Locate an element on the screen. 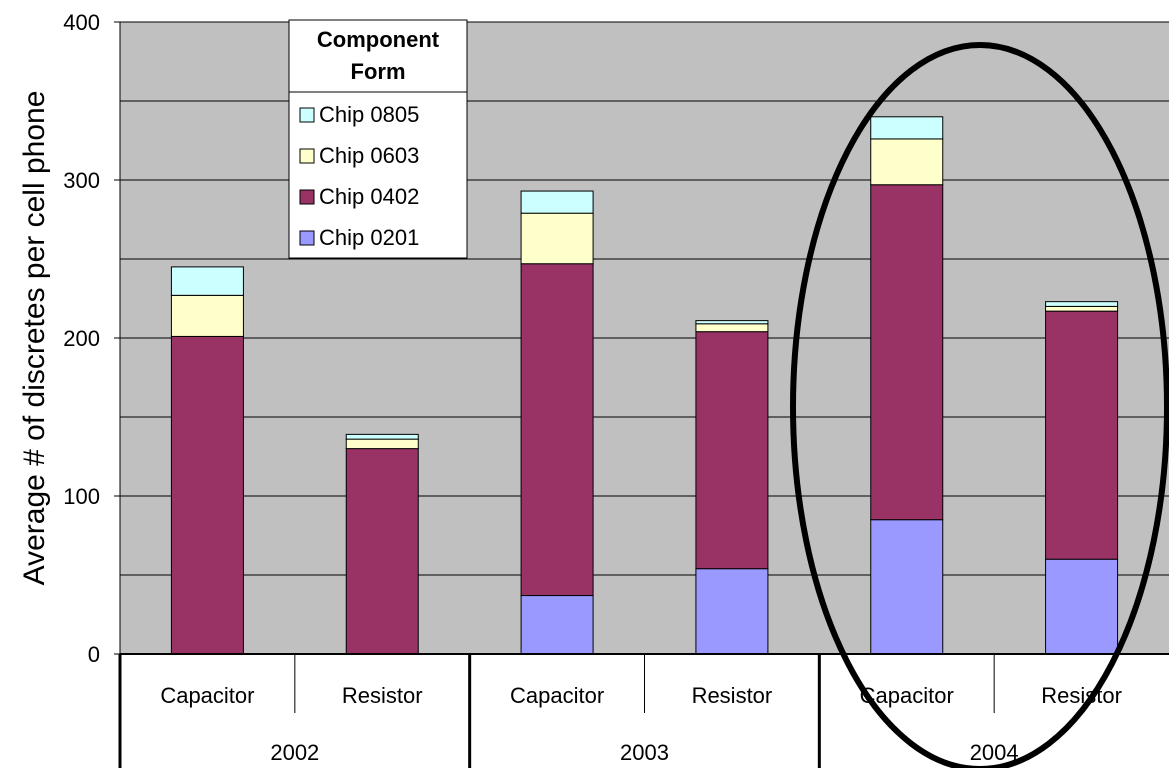  x-group-label: 2004 is located at coordinates (994, 752).